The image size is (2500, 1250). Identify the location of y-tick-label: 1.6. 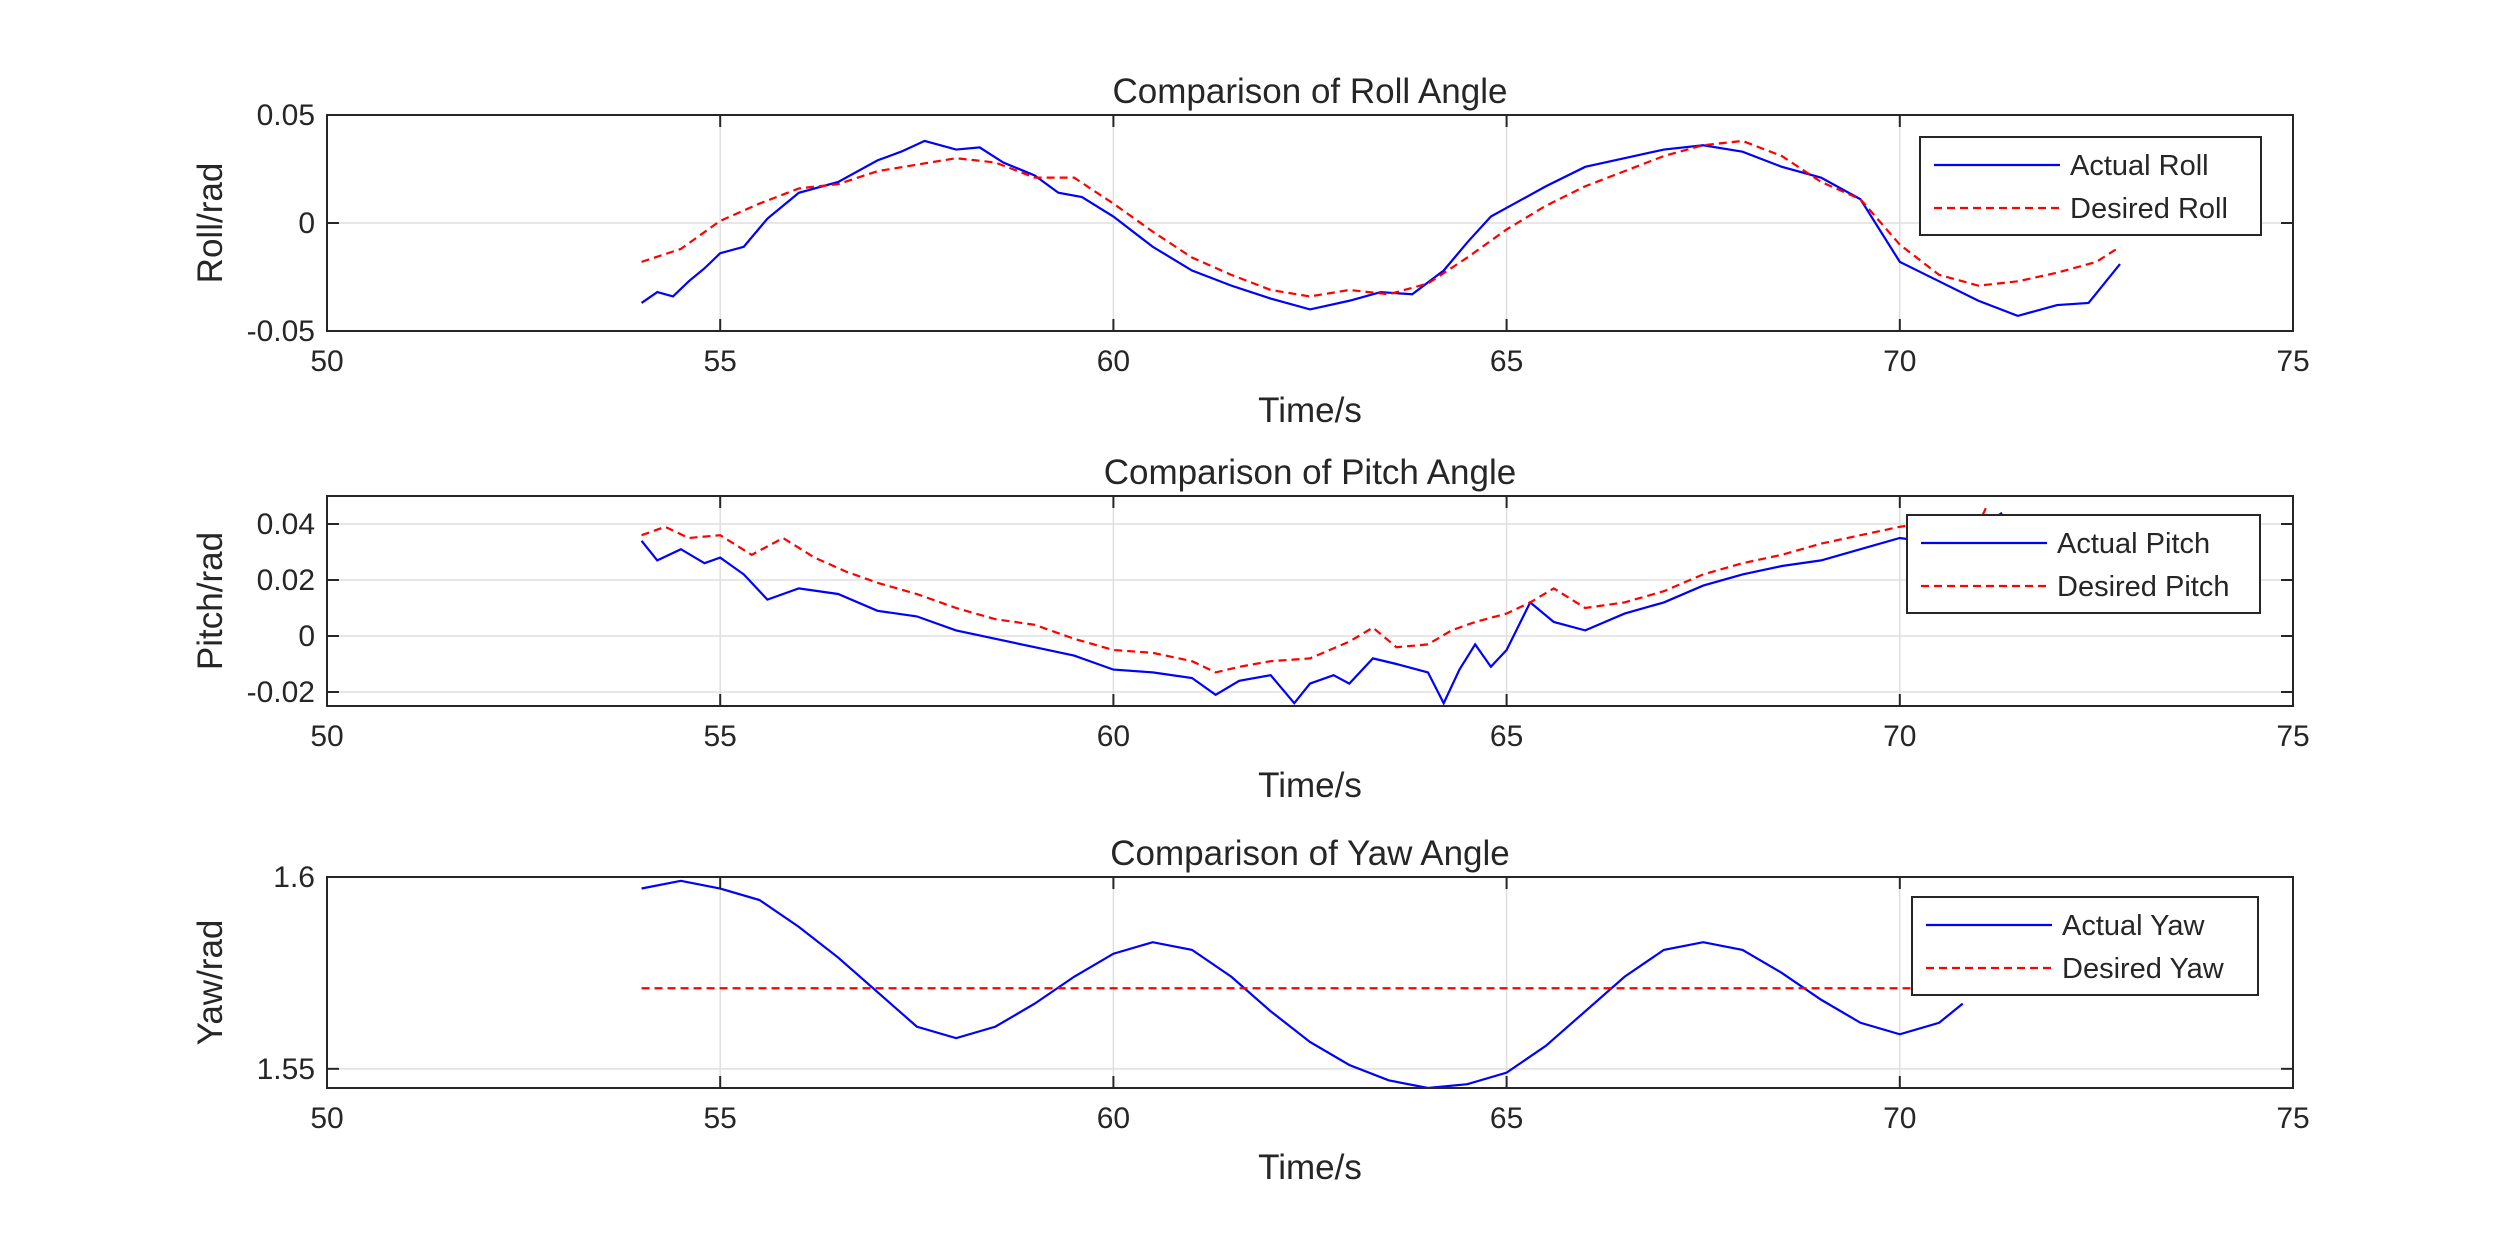
(294, 877).